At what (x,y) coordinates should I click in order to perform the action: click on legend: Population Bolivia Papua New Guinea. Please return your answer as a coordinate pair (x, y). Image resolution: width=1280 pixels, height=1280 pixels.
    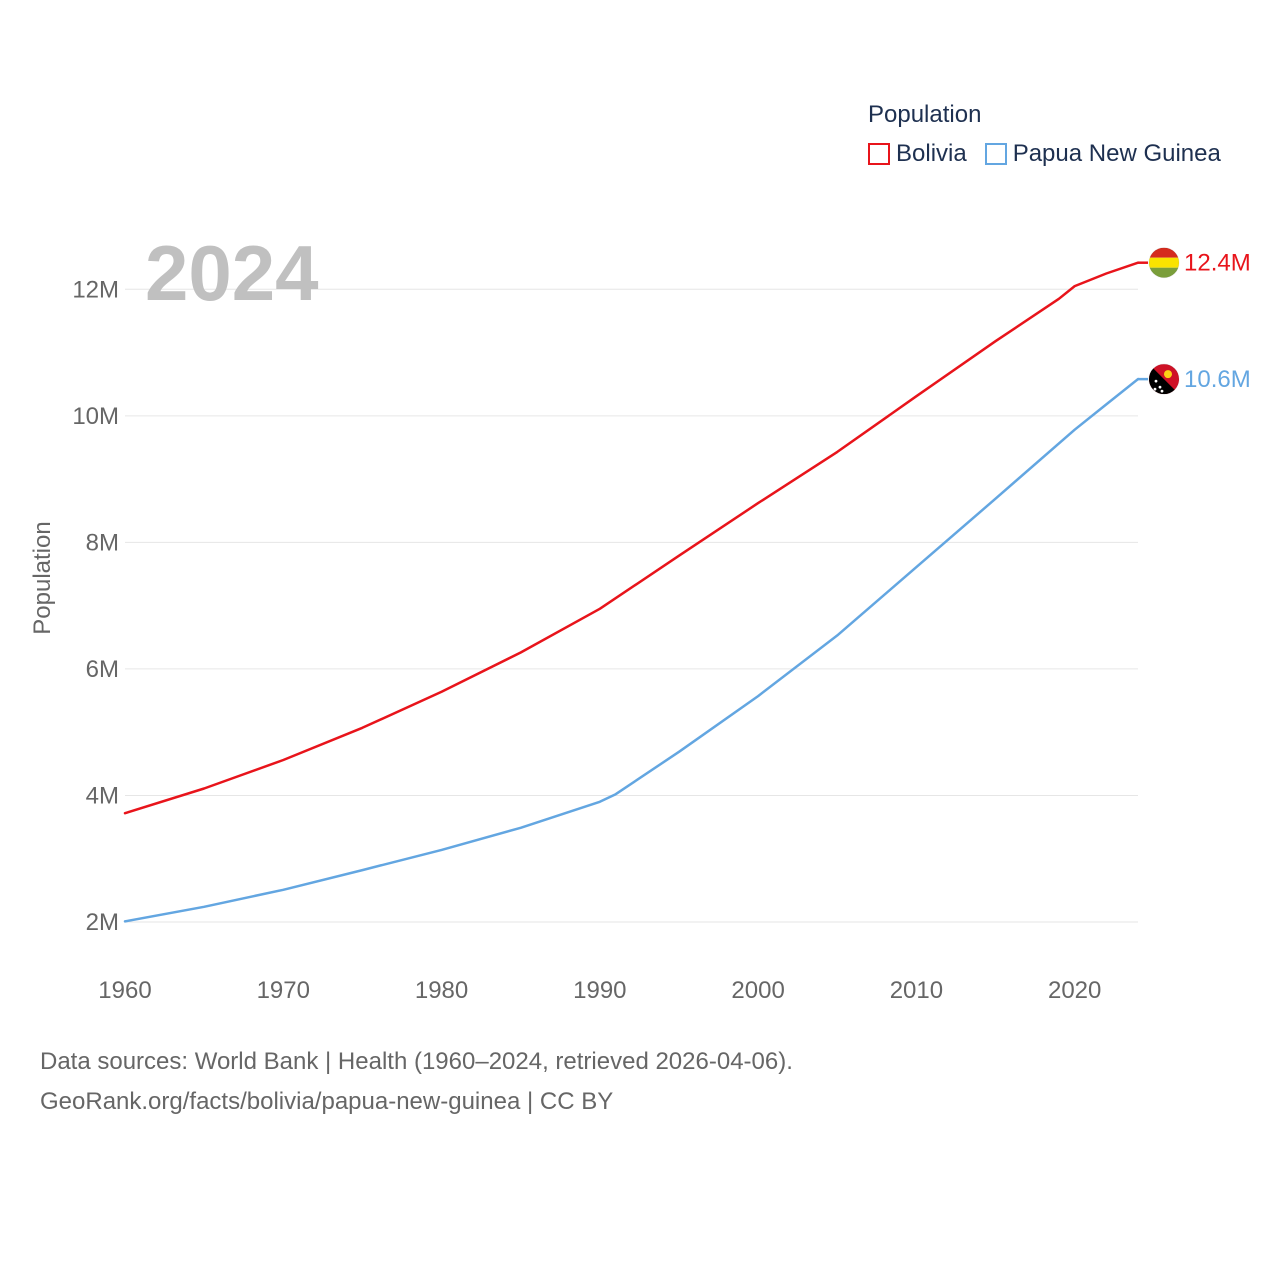
    Looking at the image, I should click on (1044, 134).